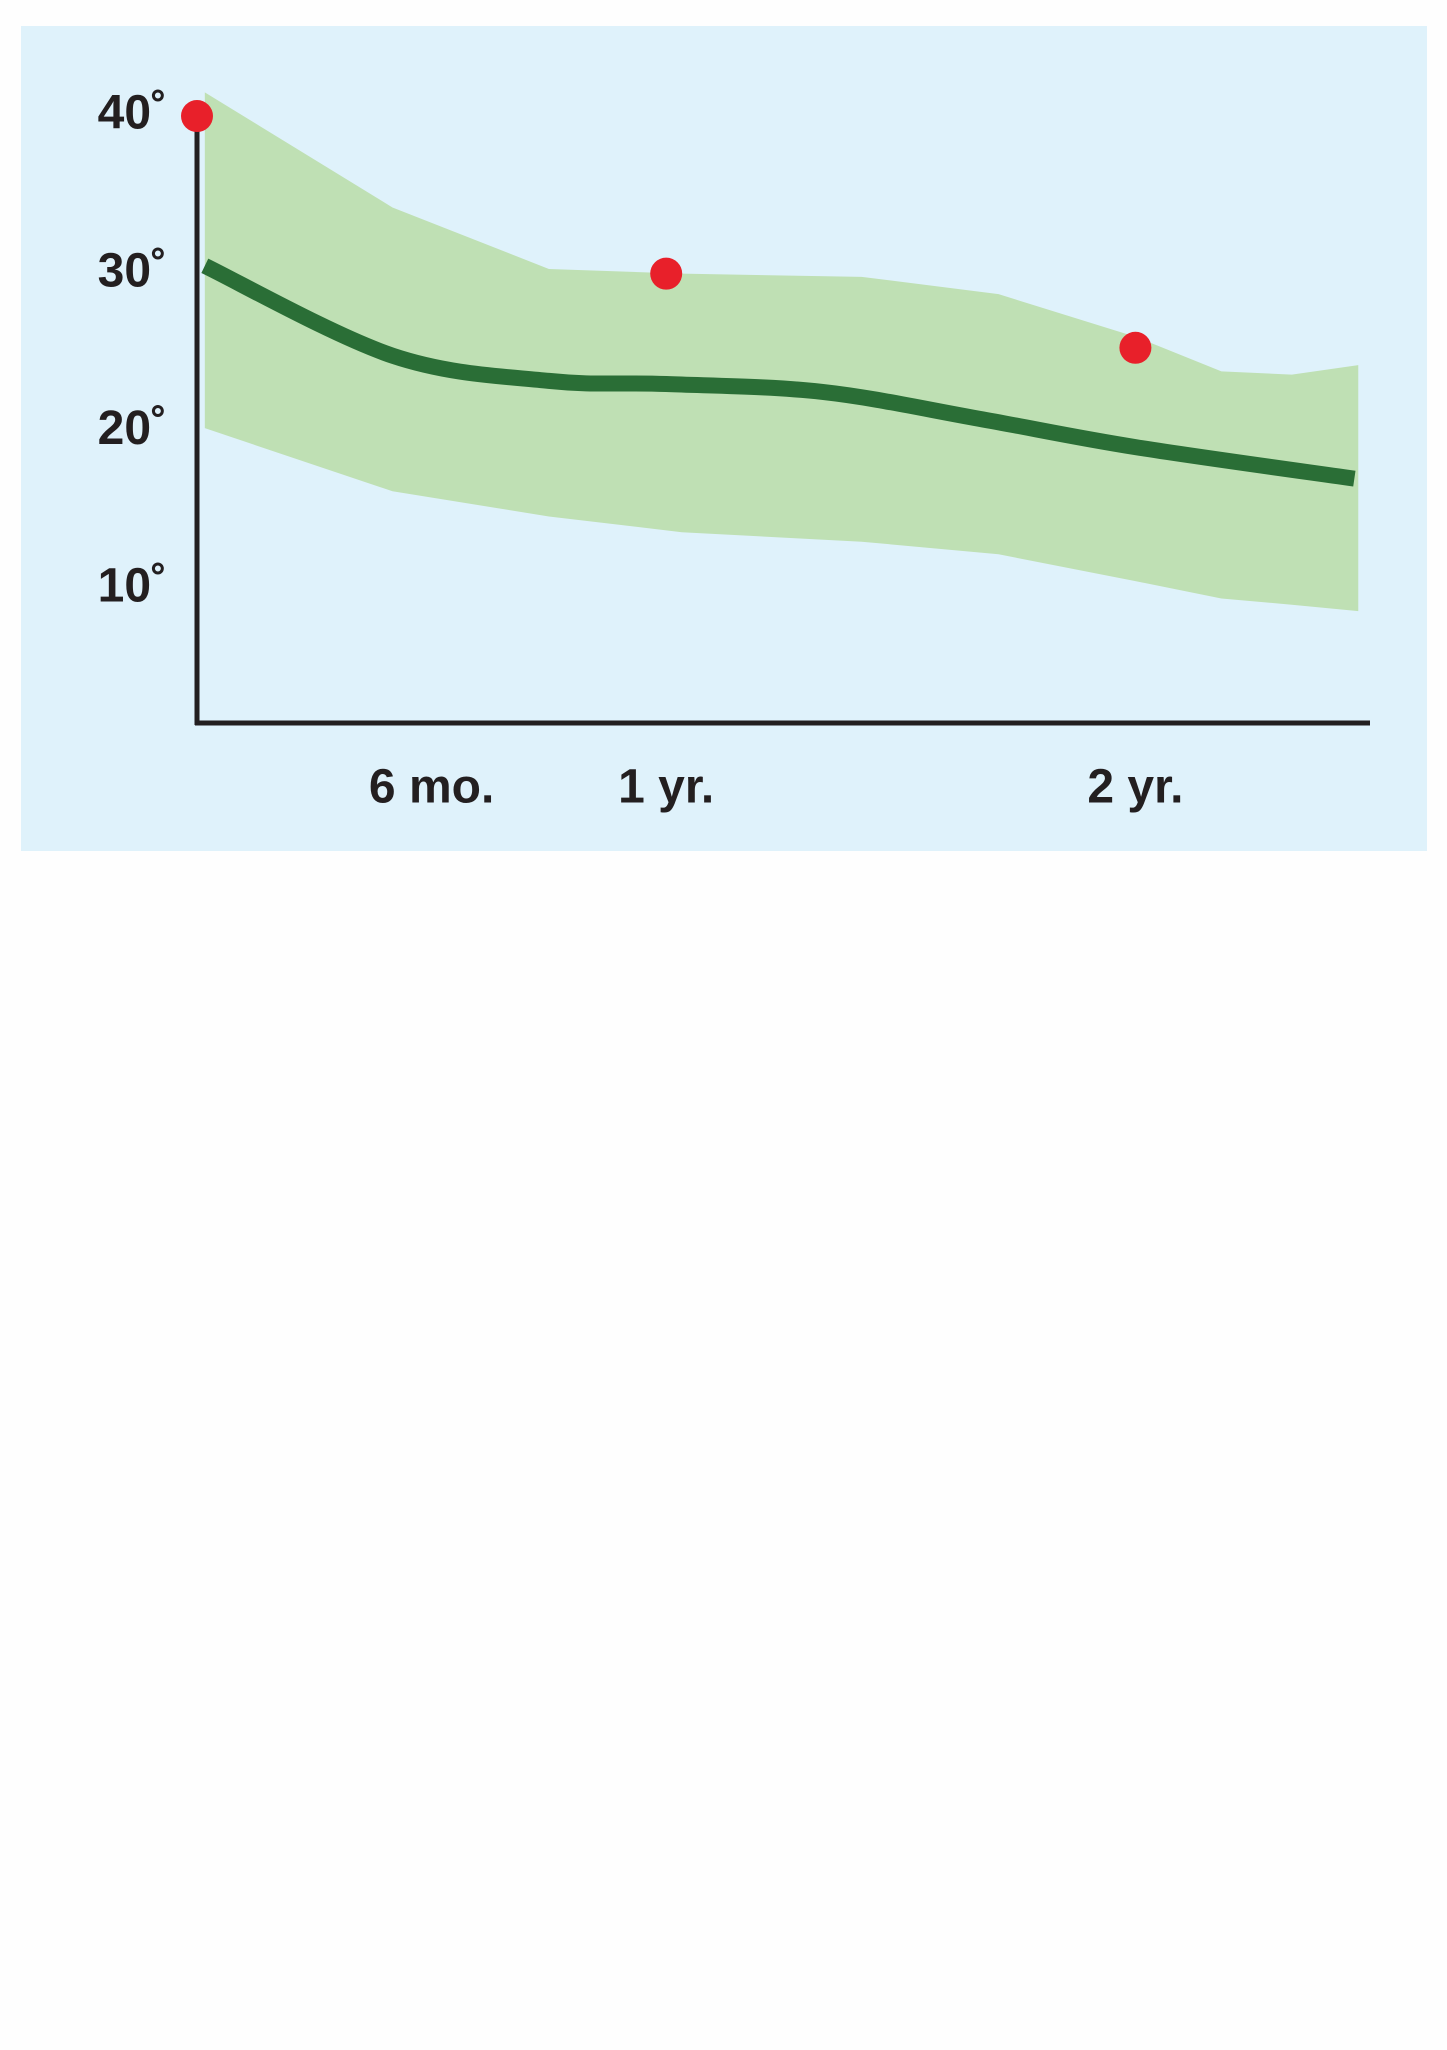  I want to click on x-tick-label: 6 mo., so click(431, 787).